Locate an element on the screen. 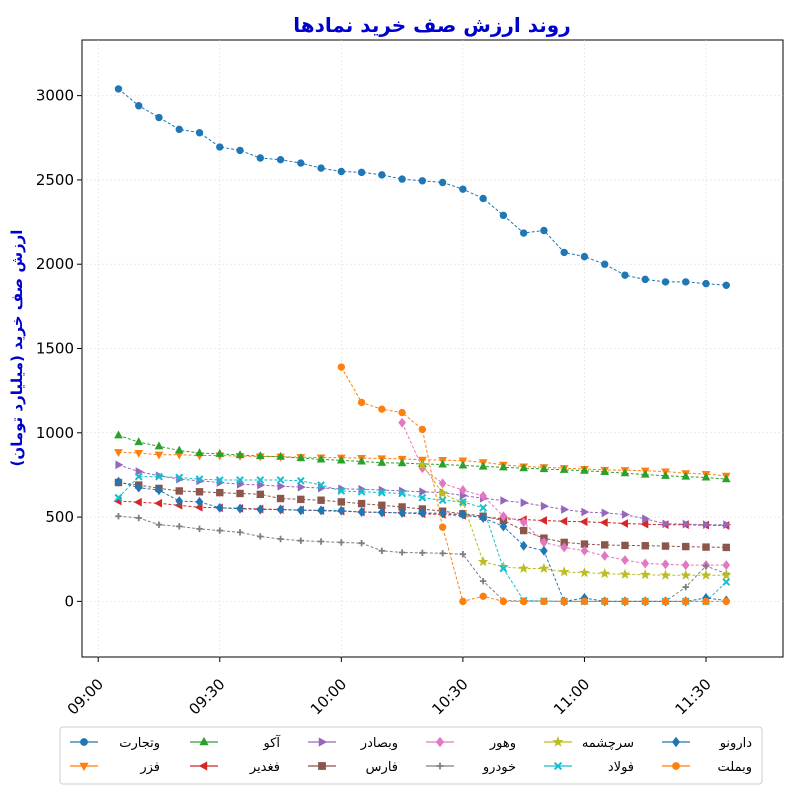 Image resolution: width=800 pixels, height=804 pixels. legend-entry: سرچشمه is located at coordinates (589, 743).